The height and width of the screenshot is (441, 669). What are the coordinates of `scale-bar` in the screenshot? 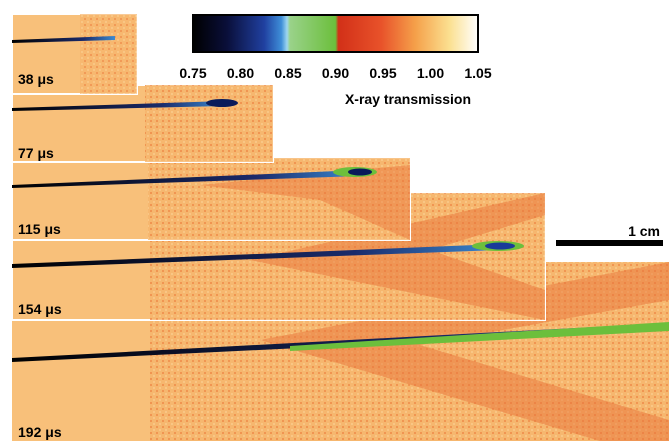 It's located at (609, 243).